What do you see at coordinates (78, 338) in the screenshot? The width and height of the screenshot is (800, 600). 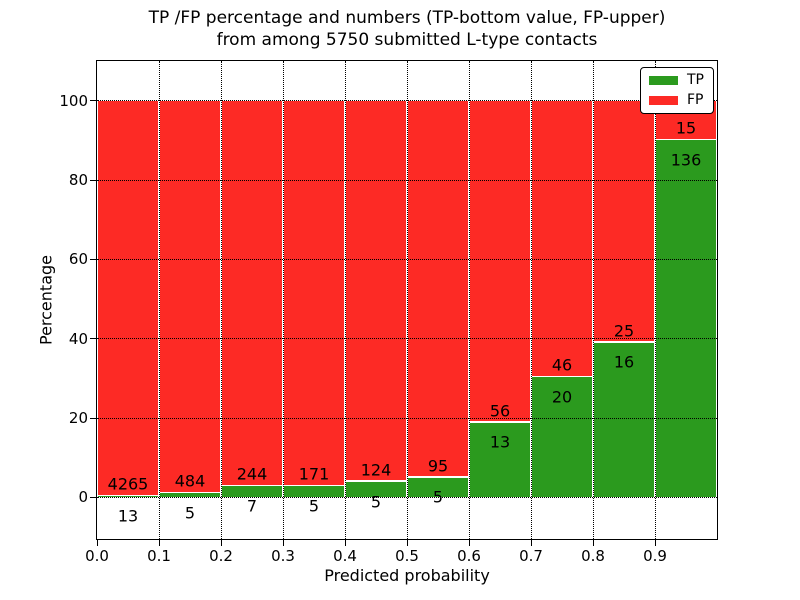 I see `y-tick-label: 40` at bounding box center [78, 338].